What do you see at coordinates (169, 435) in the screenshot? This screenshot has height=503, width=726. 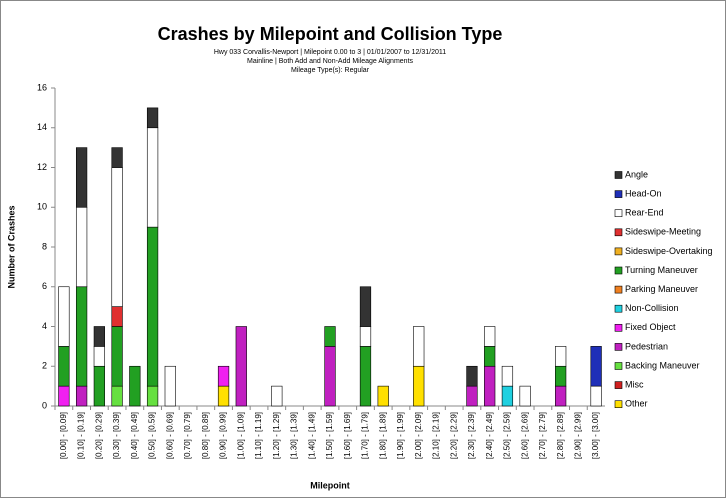 I see `x-tick-label: [0.60] - [0.69]` at bounding box center [169, 435].